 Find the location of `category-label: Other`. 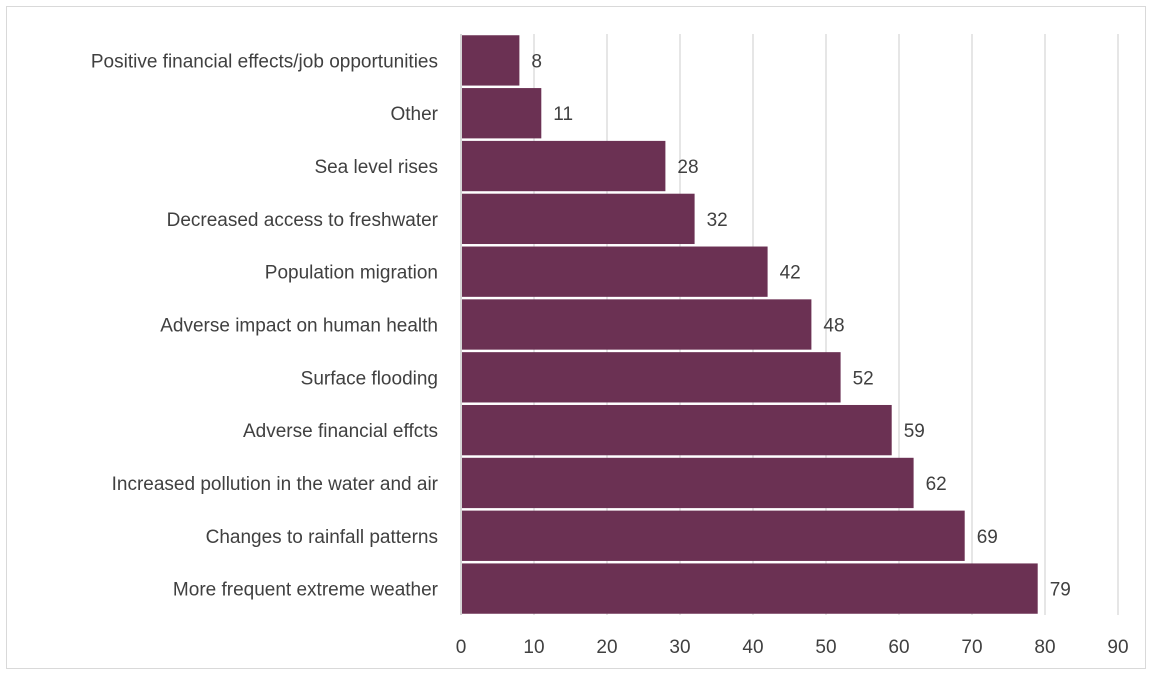

category-label: Other is located at coordinates (414, 114).